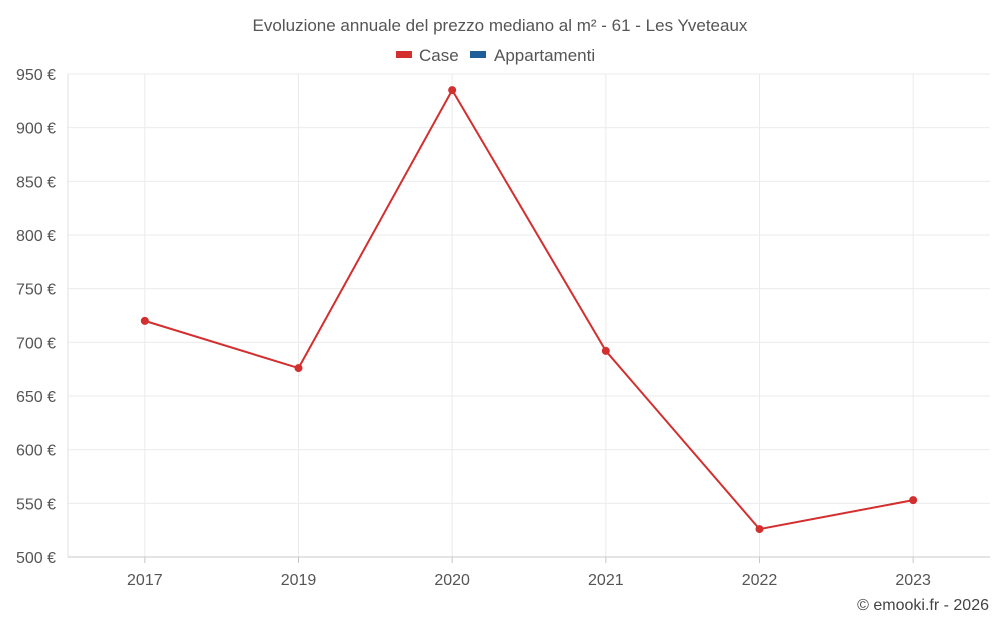 The width and height of the screenshot is (1000, 625). I want to click on y-tick-label: 550 €, so click(36, 504).